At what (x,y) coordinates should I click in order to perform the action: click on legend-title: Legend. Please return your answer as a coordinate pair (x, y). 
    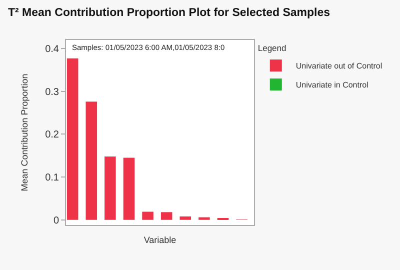
    Looking at the image, I should click on (272, 48).